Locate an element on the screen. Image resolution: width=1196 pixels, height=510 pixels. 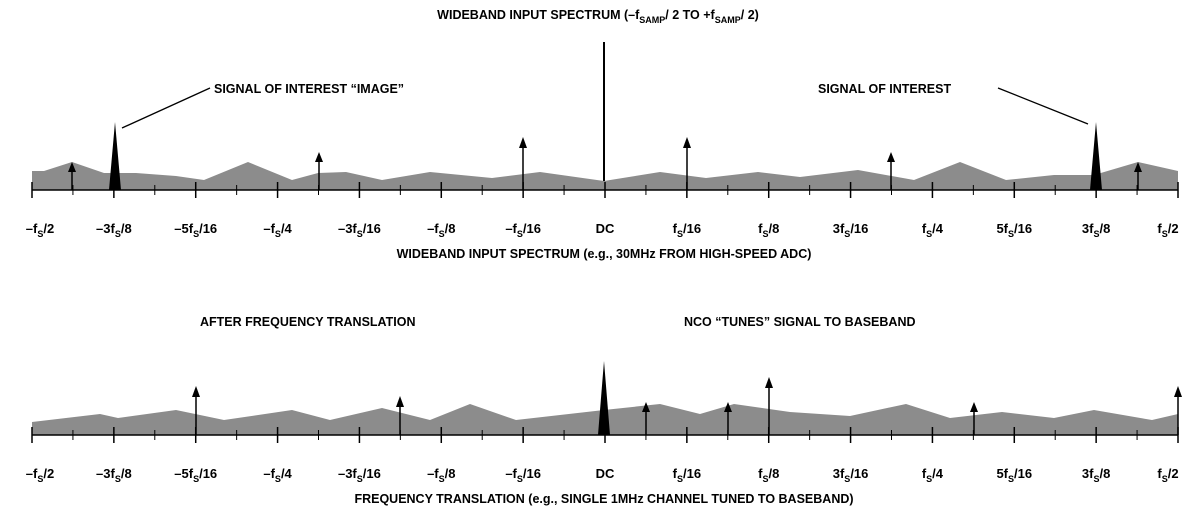
bottom-label-right: NCO “TUNES” SIGNAL TO BASEBAND is located at coordinates (800, 322).